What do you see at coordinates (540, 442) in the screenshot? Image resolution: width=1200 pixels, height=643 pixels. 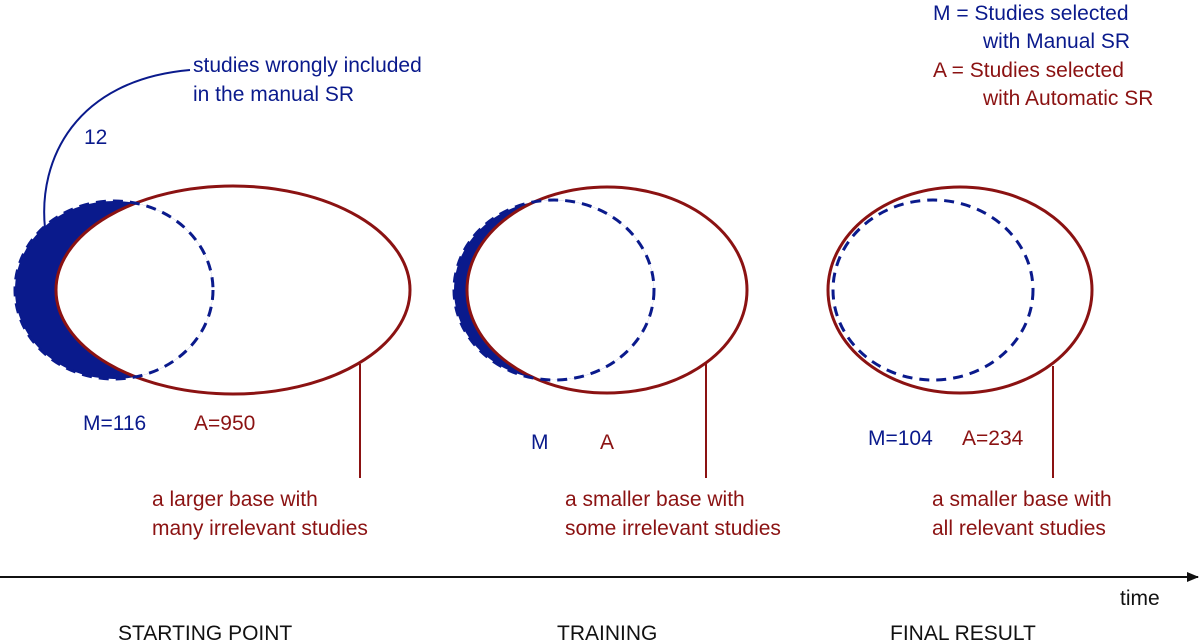 I see `stage2-manual-label: M` at bounding box center [540, 442].